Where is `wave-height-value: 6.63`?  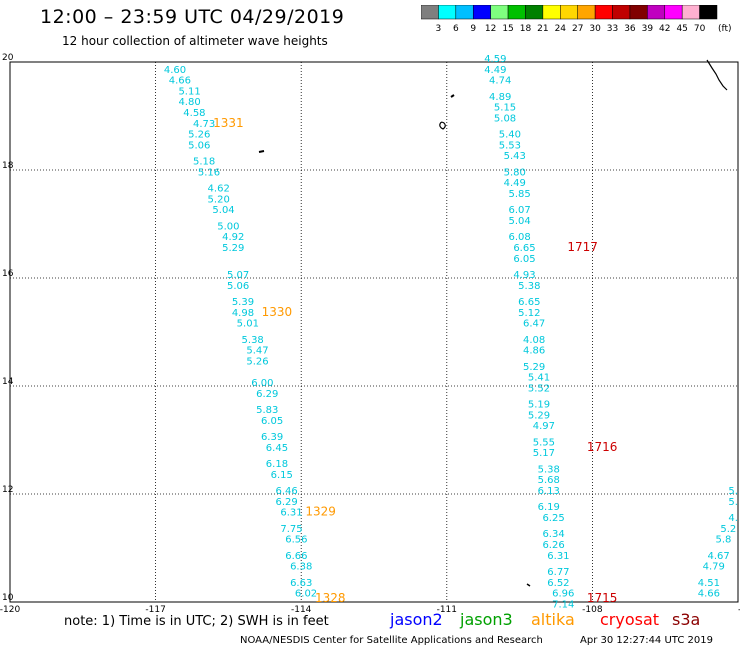
wave-height-value: 6.63 is located at coordinates (301, 583).